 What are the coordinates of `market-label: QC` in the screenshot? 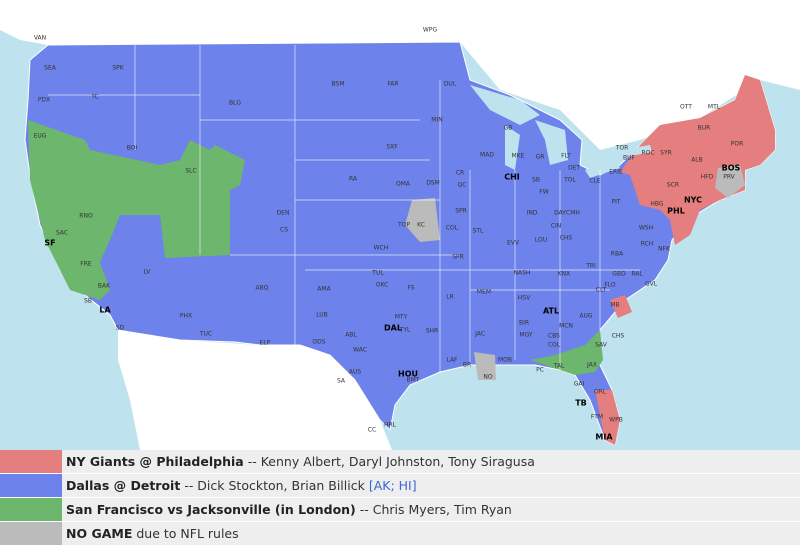 It's located at (462, 185).